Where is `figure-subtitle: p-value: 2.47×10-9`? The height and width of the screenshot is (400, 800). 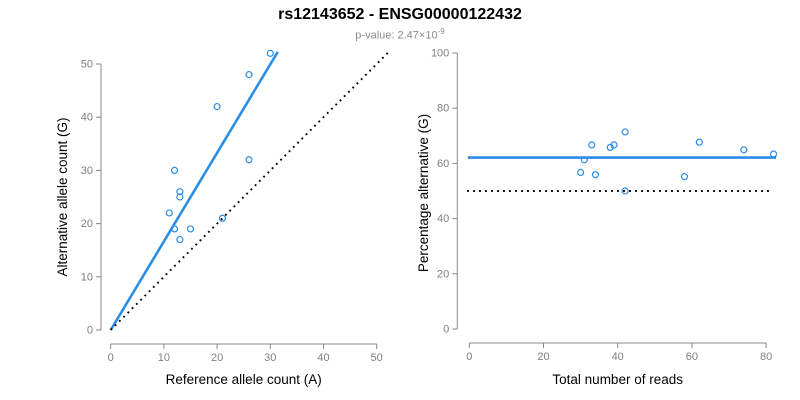
figure-subtitle: p-value: 2.47×10-9 is located at coordinates (400, 34).